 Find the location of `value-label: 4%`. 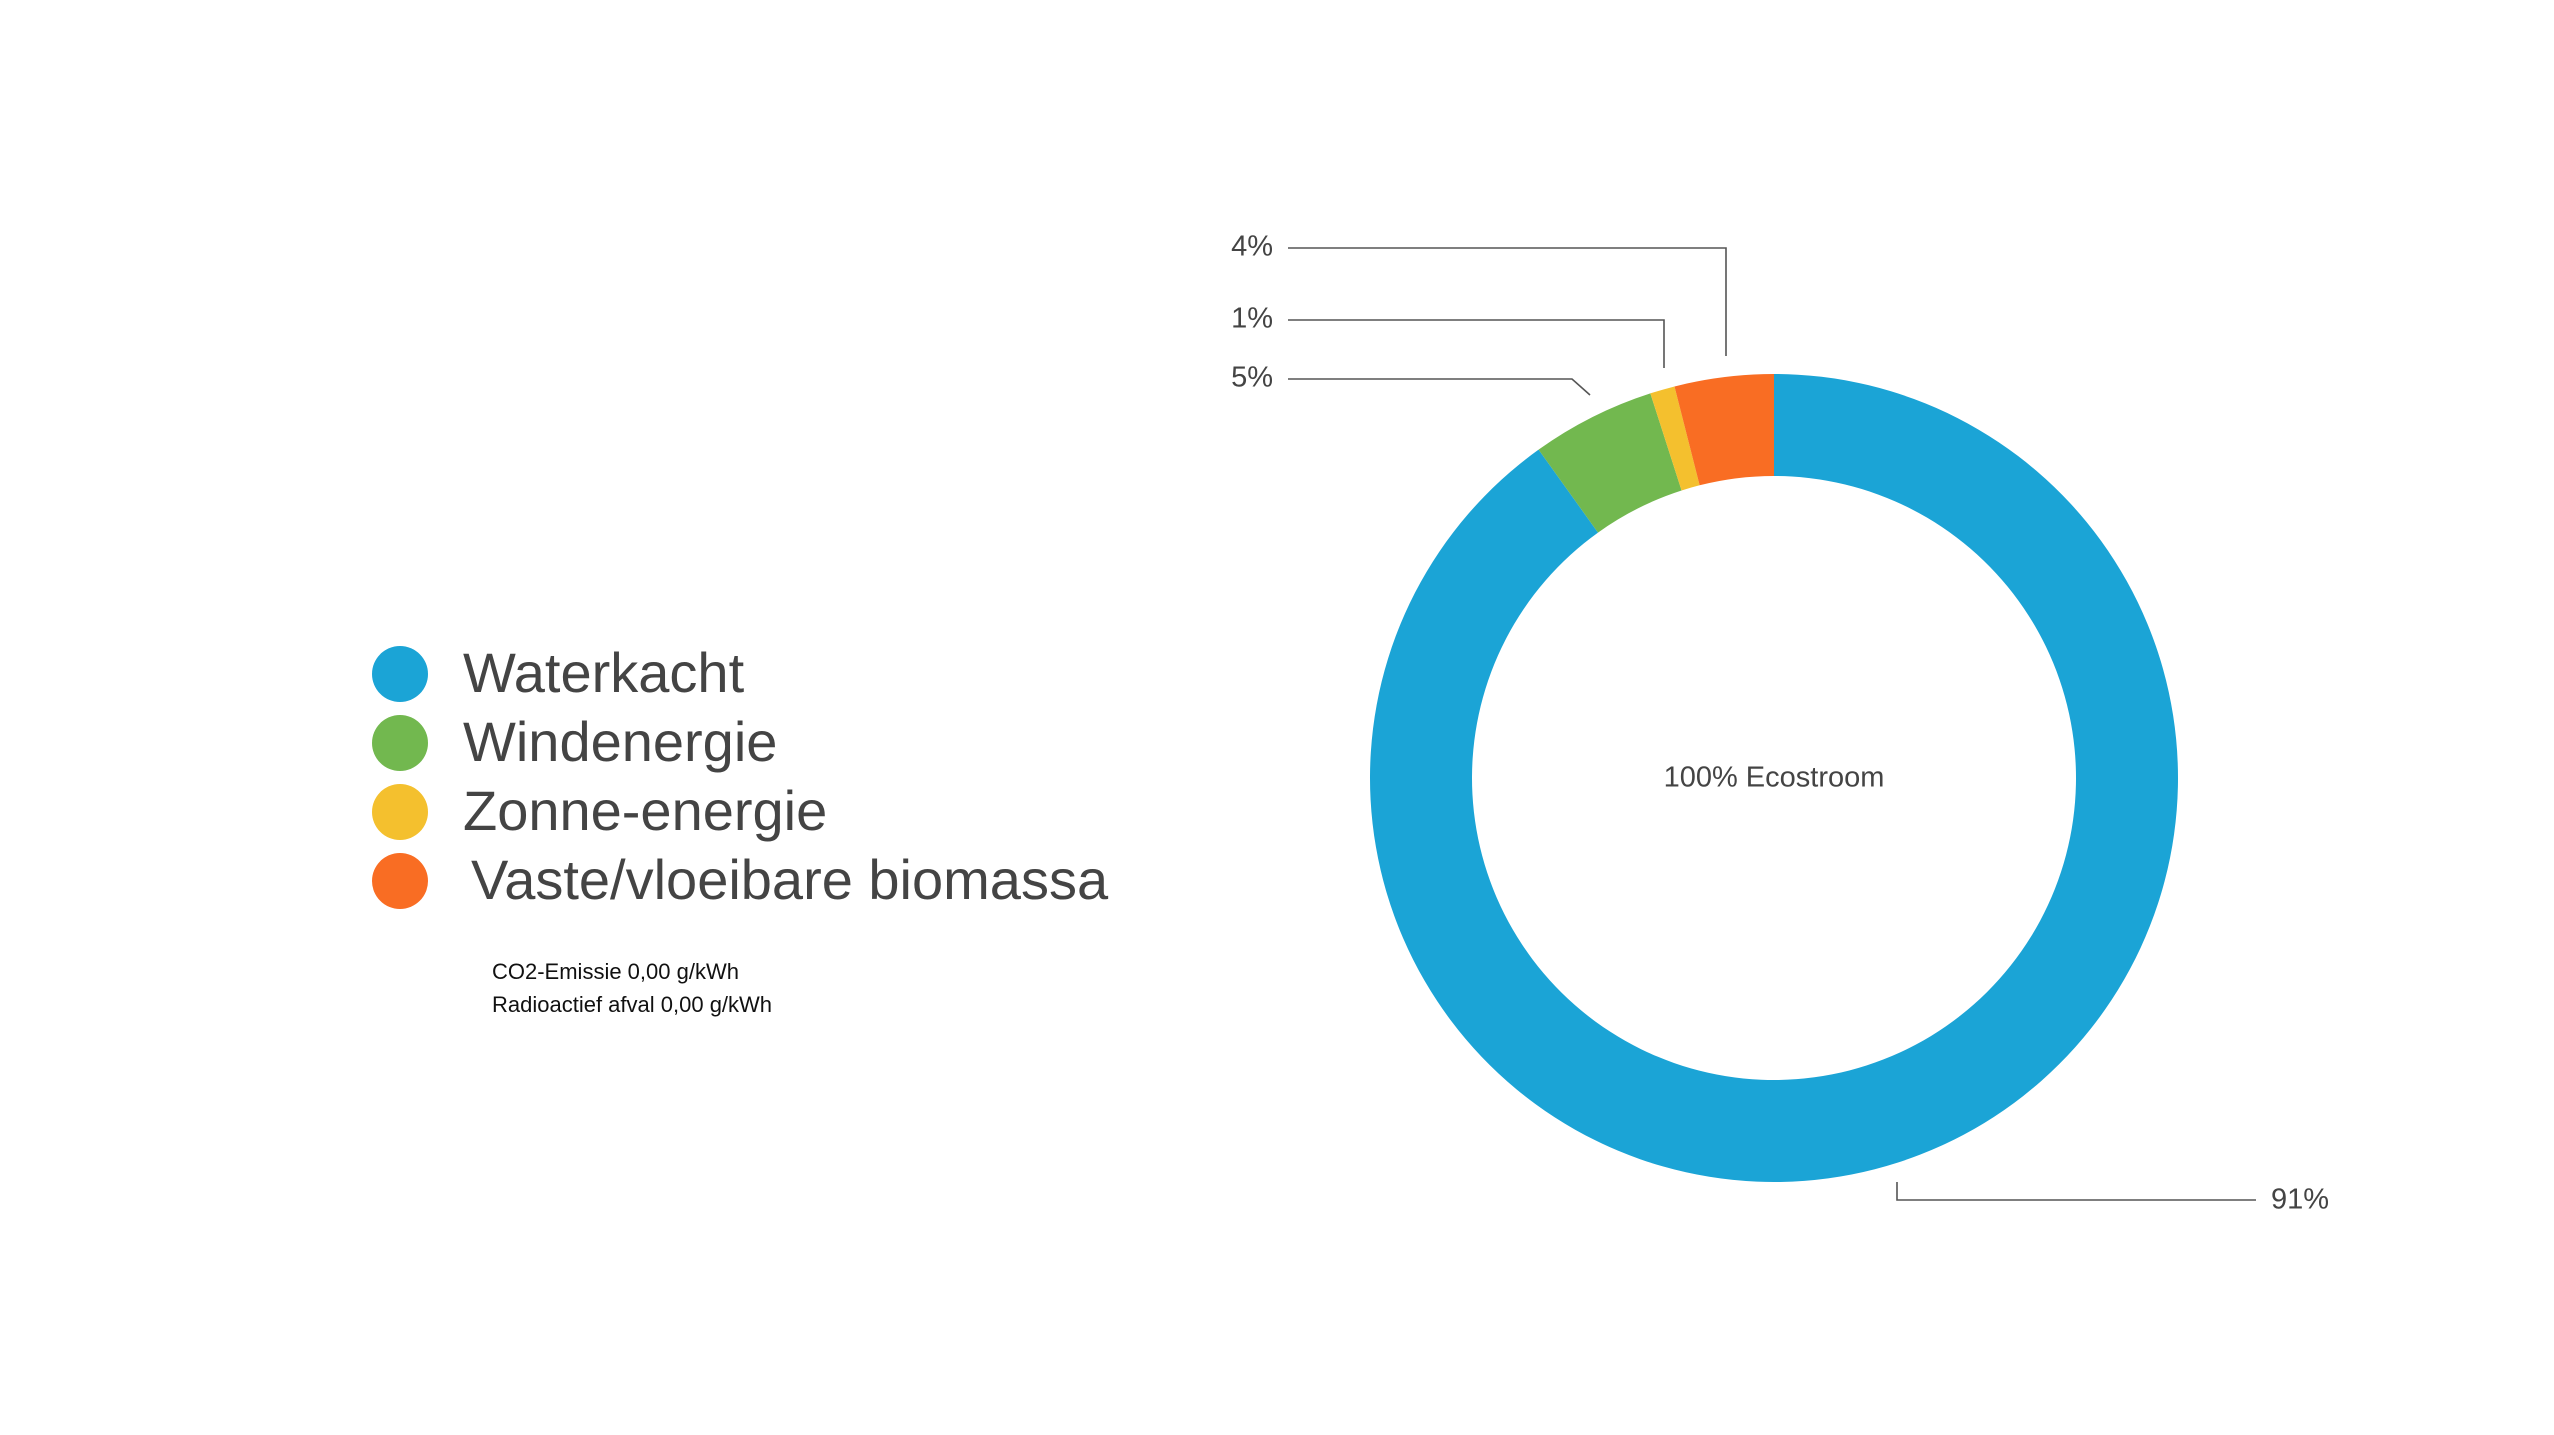

value-label: 4% is located at coordinates (1252, 247).